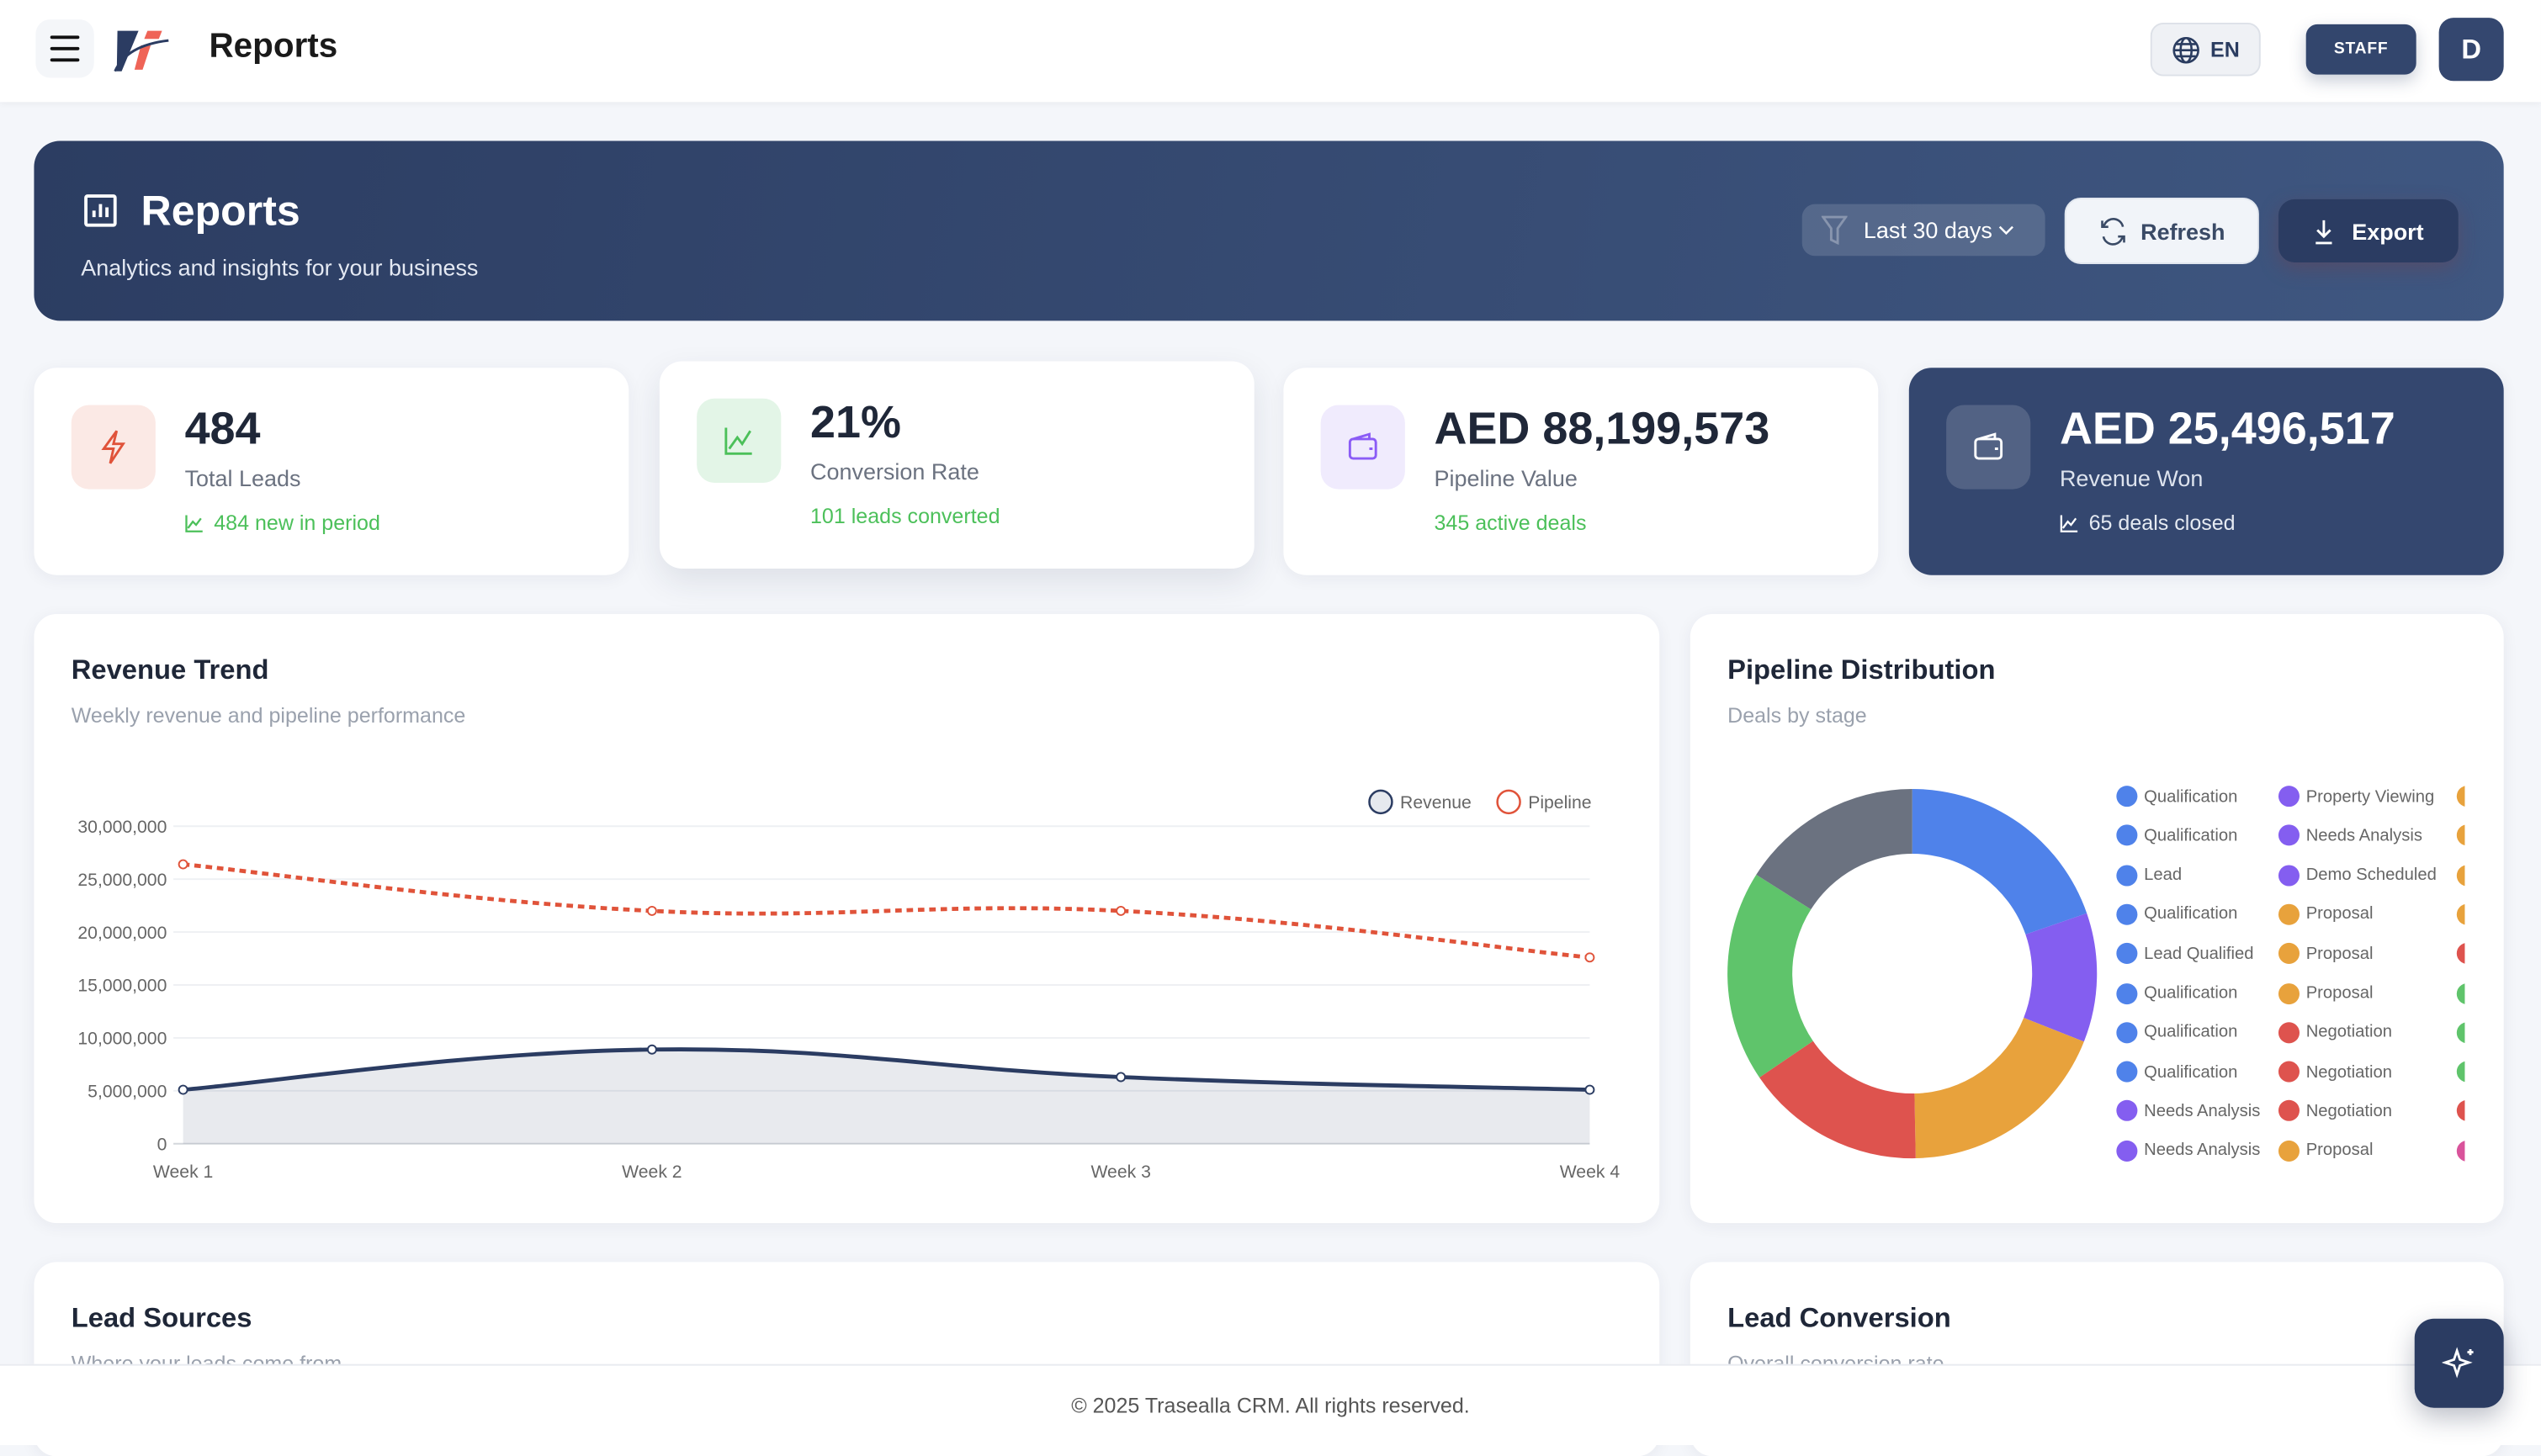 The image size is (2541, 1456). What do you see at coordinates (273, 46) in the screenshot?
I see `app-title: Reports` at bounding box center [273, 46].